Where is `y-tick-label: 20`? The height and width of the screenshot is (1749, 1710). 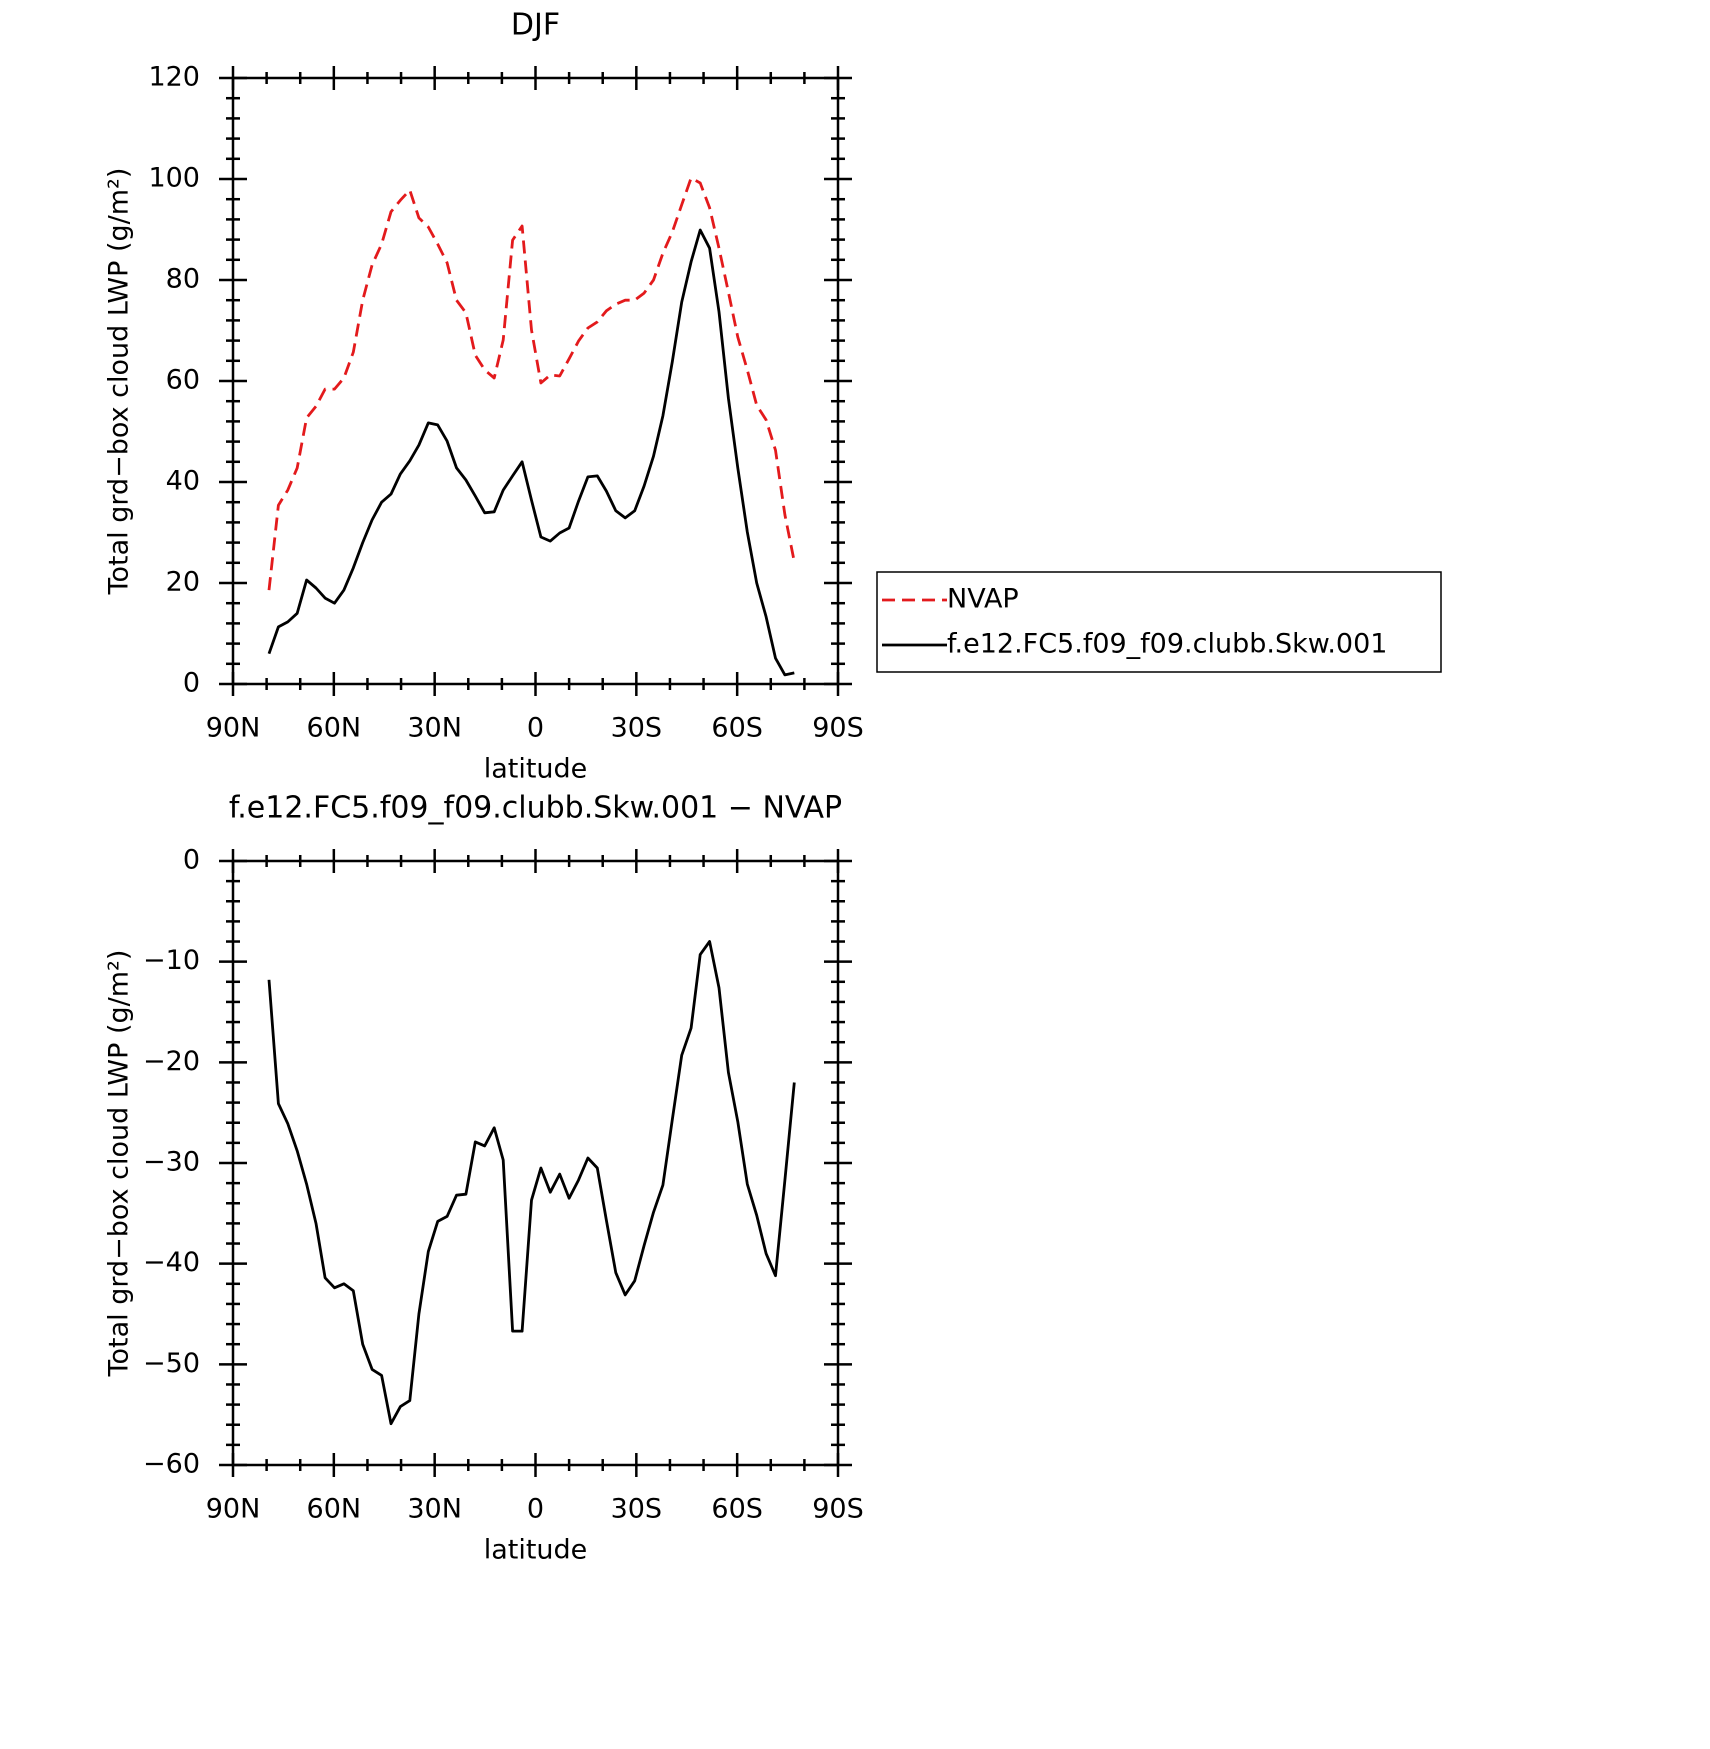 y-tick-label: 20 is located at coordinates (183, 582).